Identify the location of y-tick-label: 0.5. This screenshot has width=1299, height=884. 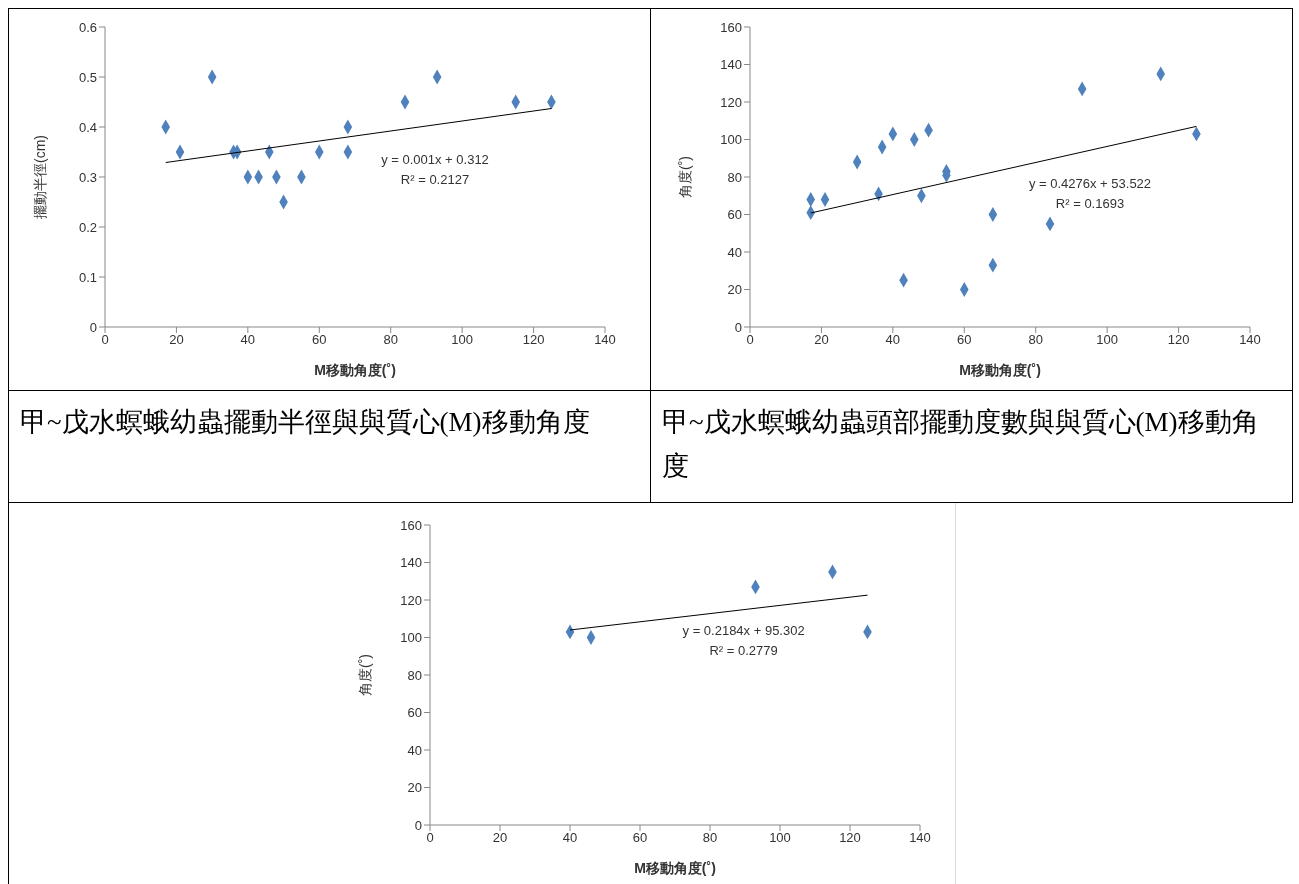
(87, 77).